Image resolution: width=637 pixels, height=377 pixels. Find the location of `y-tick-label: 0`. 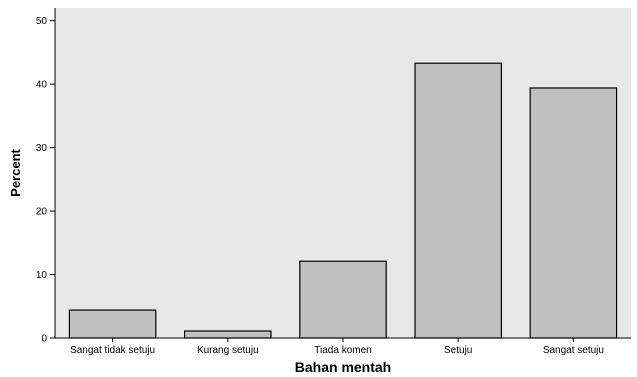

y-tick-label: 0 is located at coordinates (44, 339).